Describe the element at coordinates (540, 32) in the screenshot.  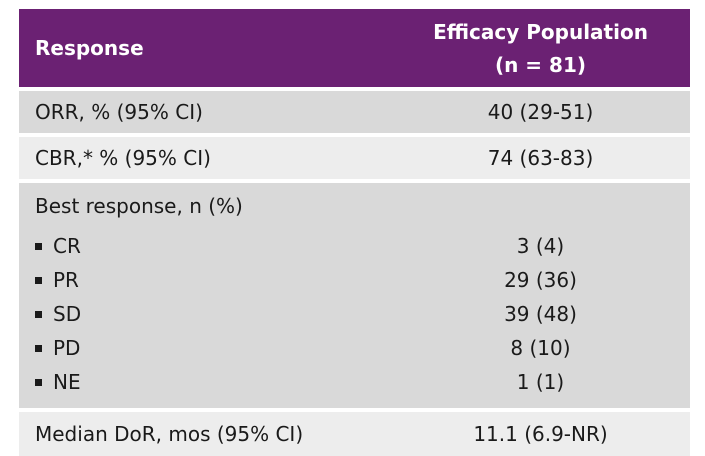
I see `header-efficacy-title: Efficacy Population` at that location.